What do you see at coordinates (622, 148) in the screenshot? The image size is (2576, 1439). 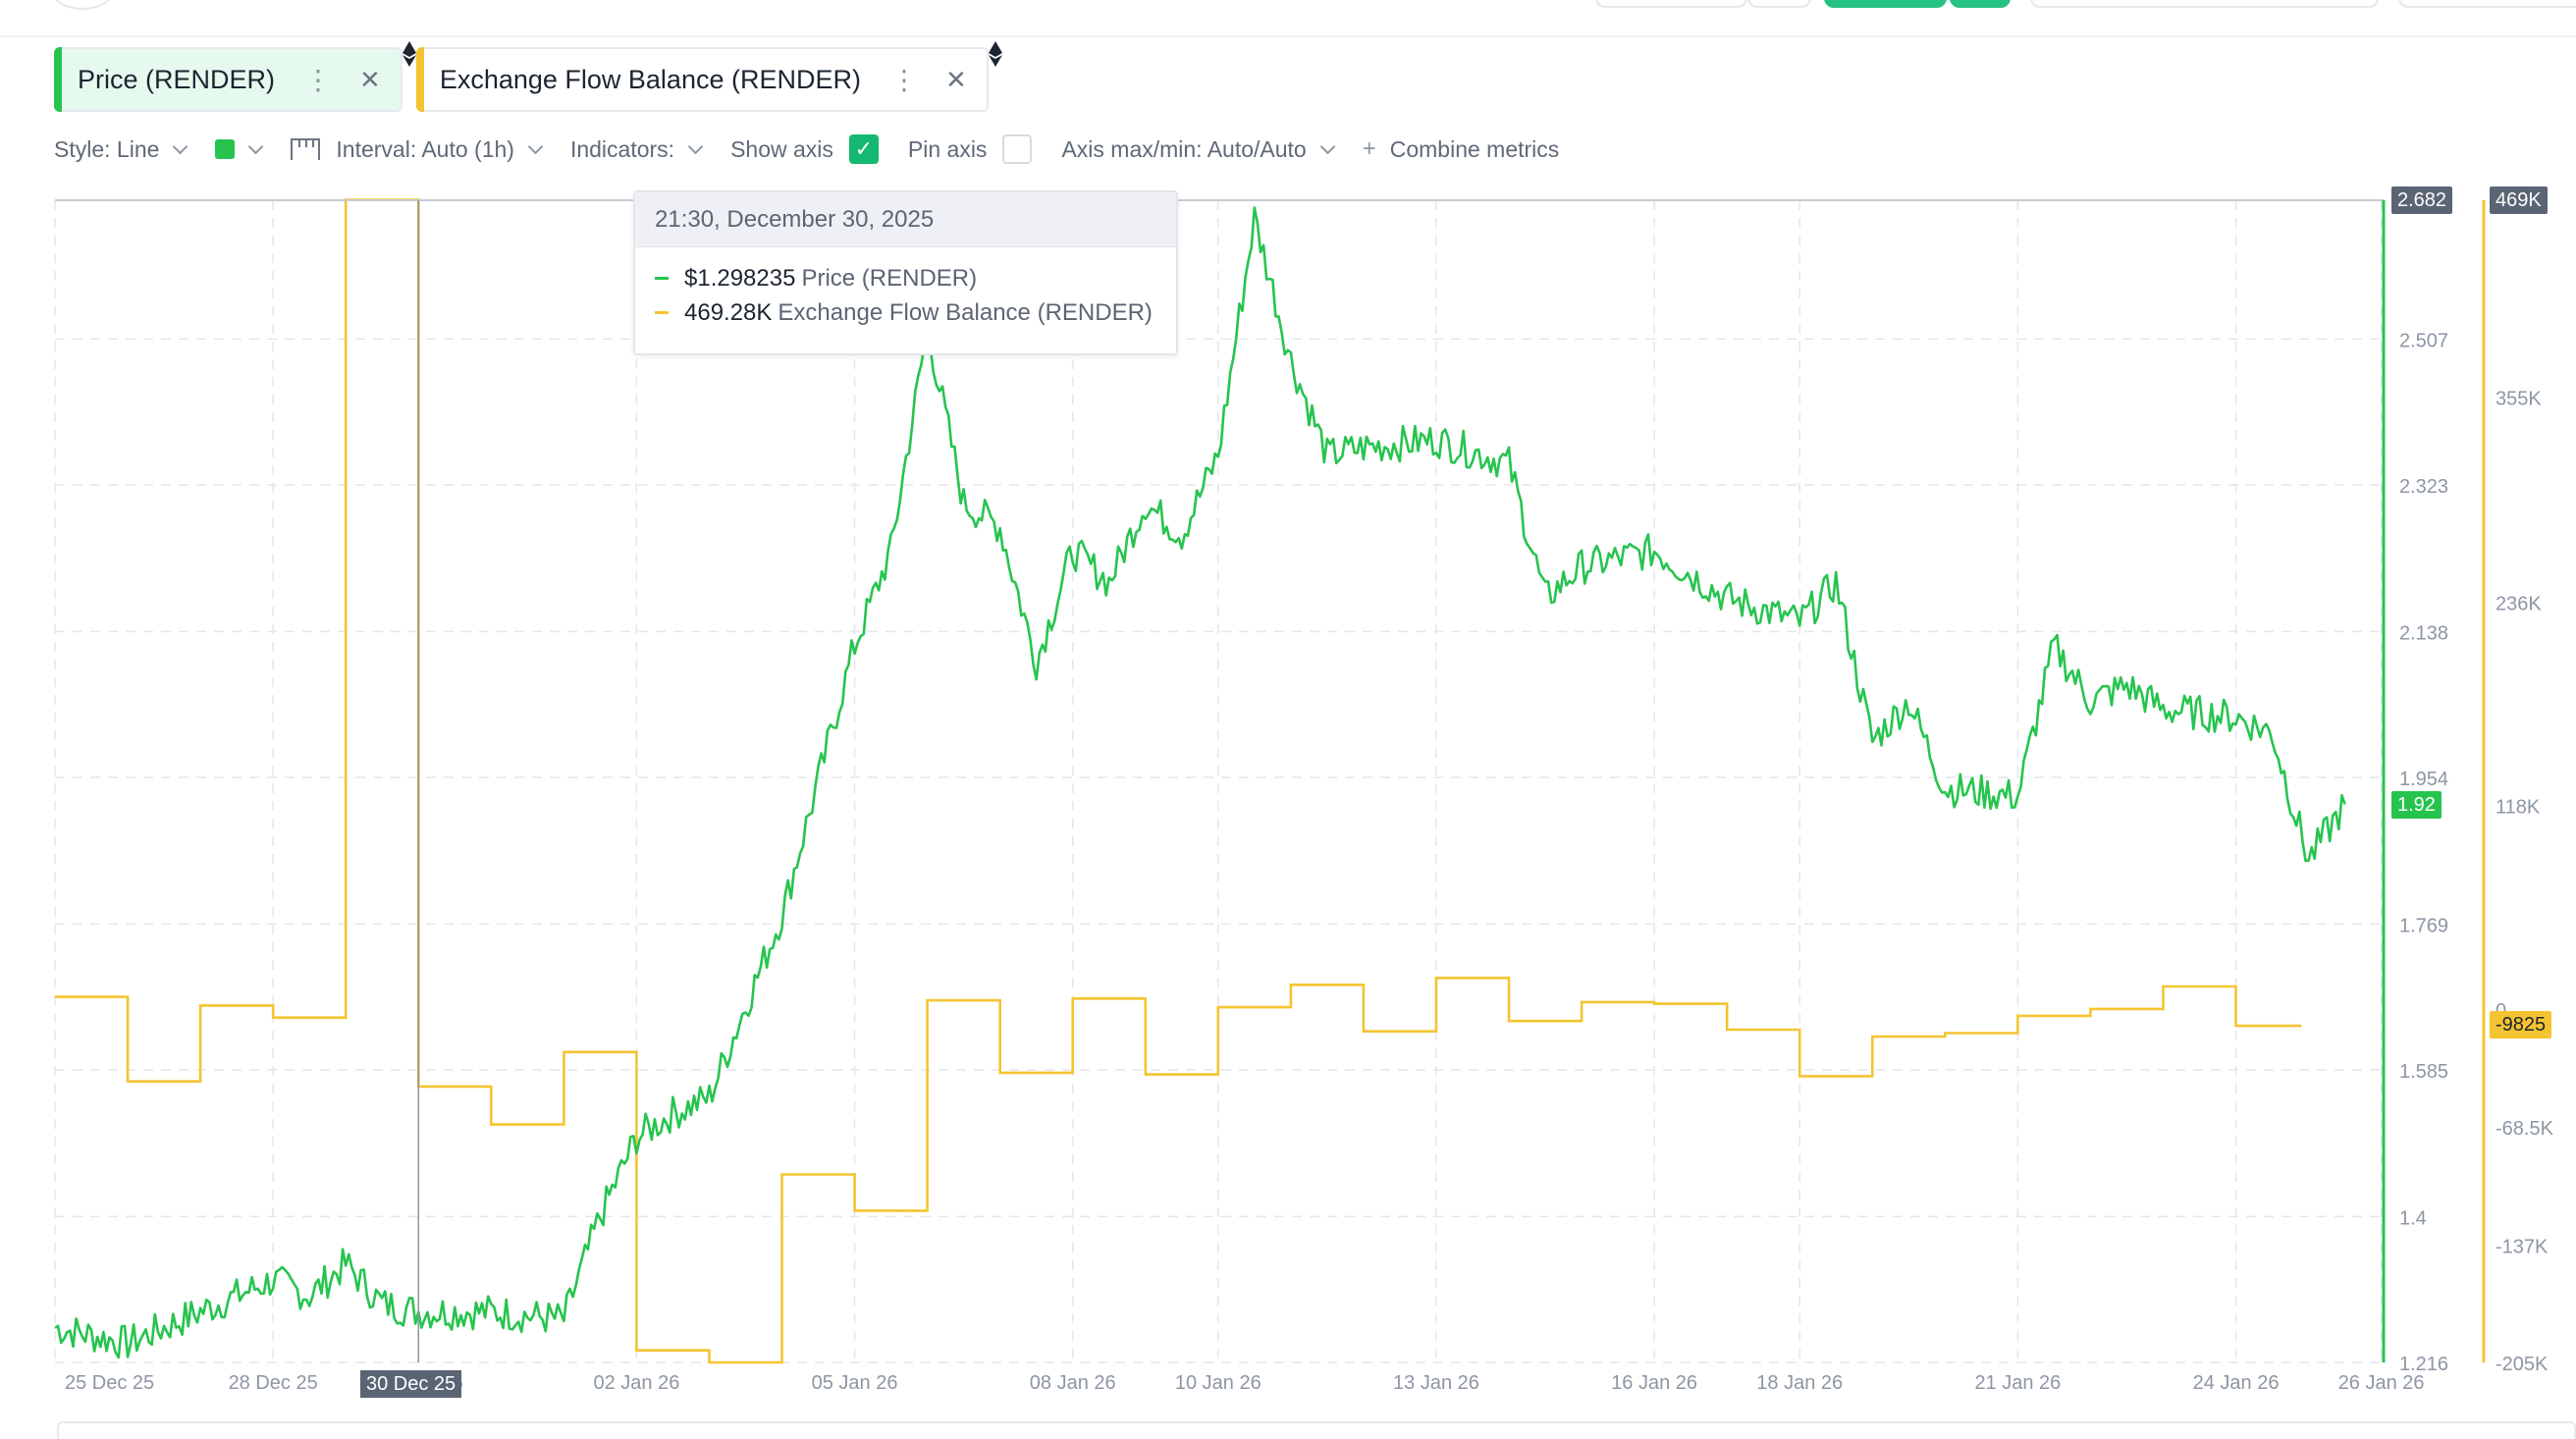 I see `indicators-label: Indicators:` at bounding box center [622, 148].